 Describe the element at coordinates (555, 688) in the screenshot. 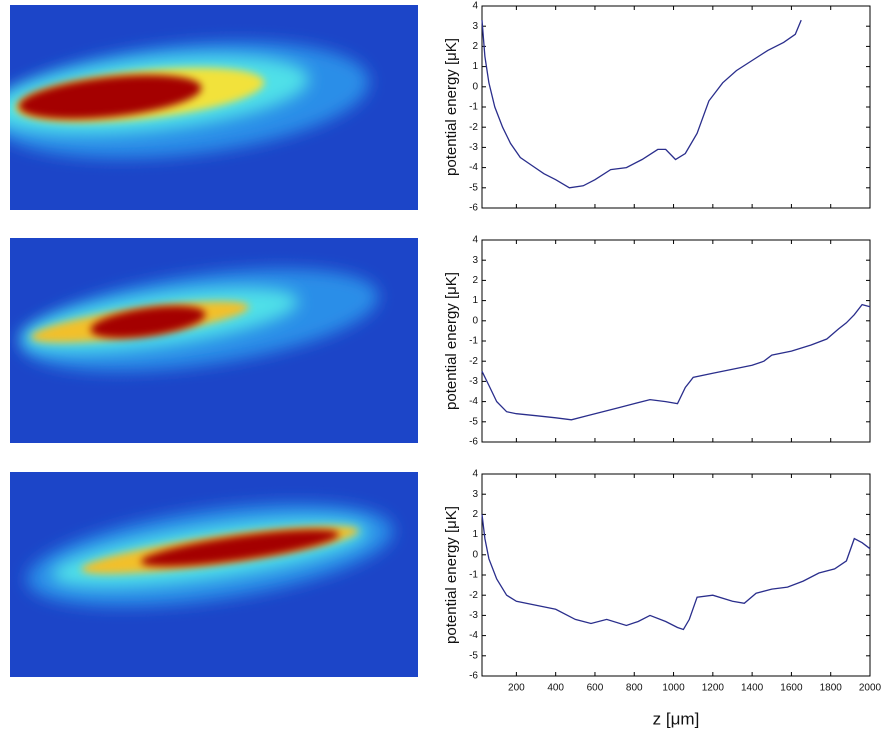

I see `x-tick-label: 400` at that location.